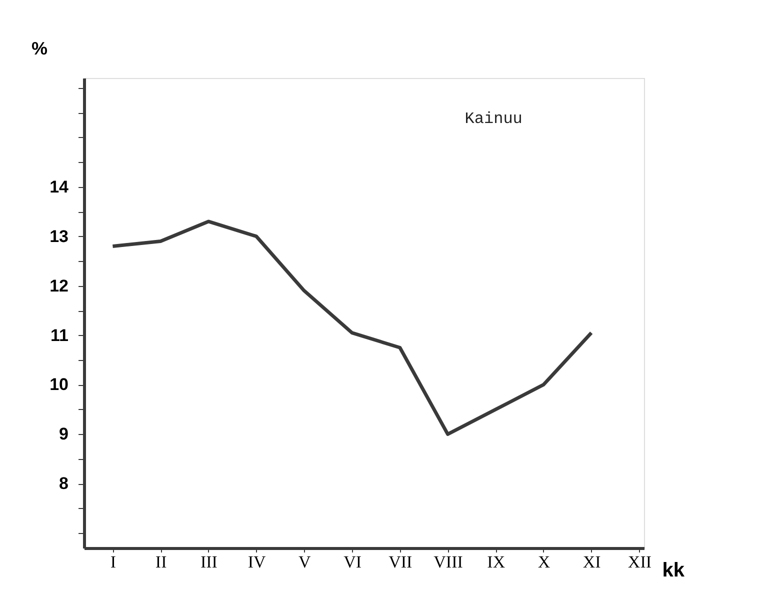 This screenshot has height=616, width=777. I want to click on y-tick-label: 9, so click(63, 434).